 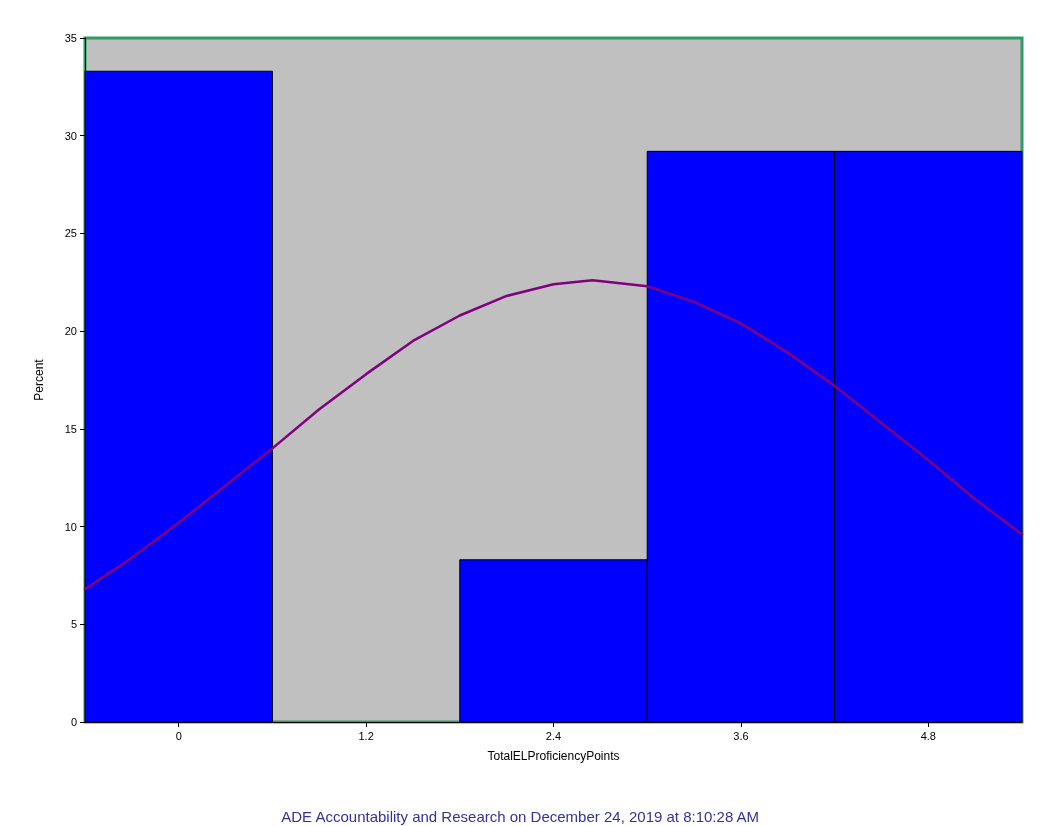 I want to click on x-tick-label: 1.2, so click(x=366, y=735).